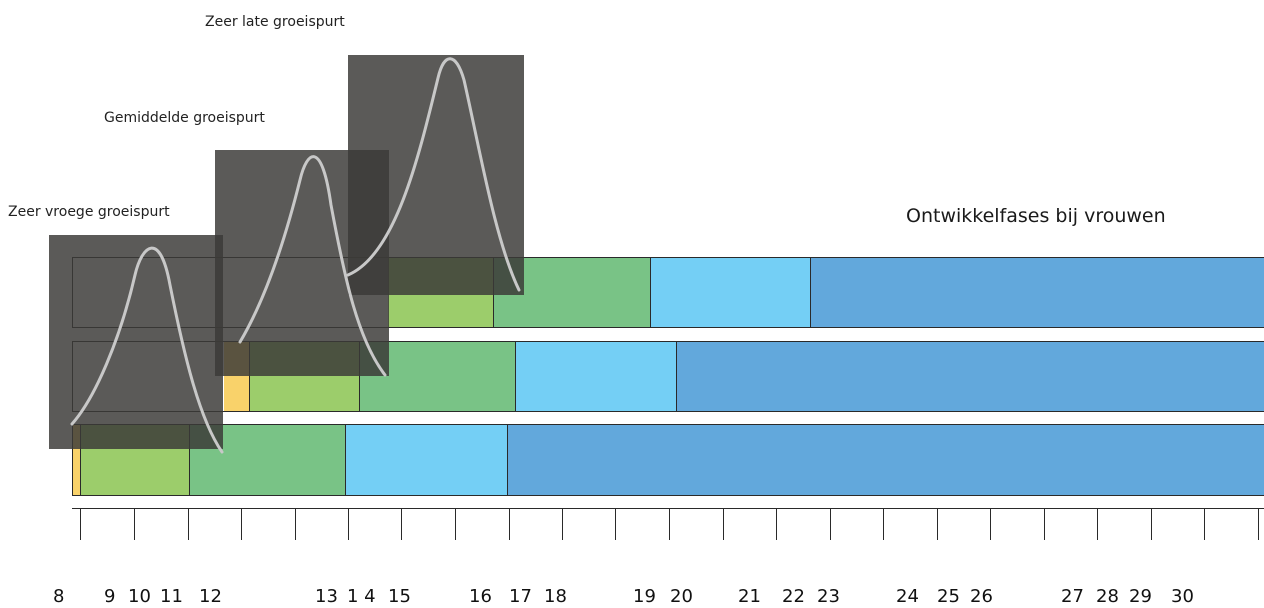  Describe the element at coordinates (184, 118) in the screenshot. I see `label-average: Gemiddelde groeispurt` at that location.